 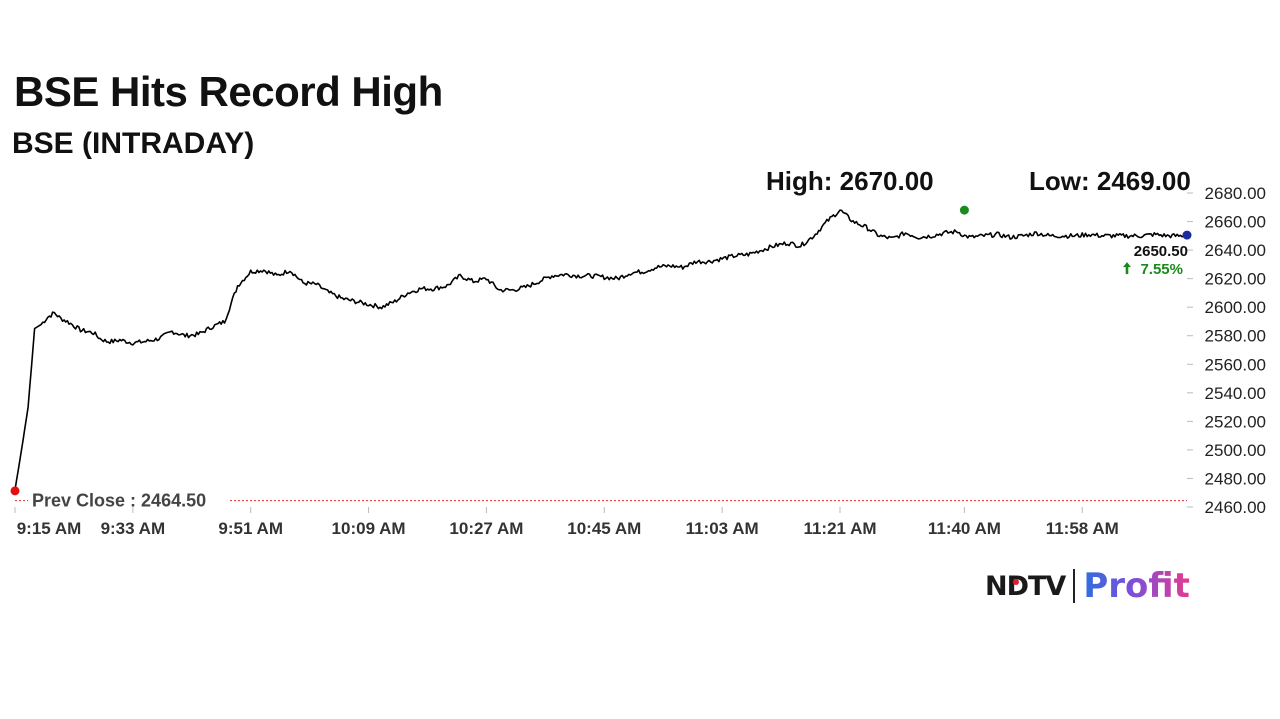 What do you see at coordinates (1082, 528) in the screenshot?
I see `x-tick-label: 11:58 AM` at bounding box center [1082, 528].